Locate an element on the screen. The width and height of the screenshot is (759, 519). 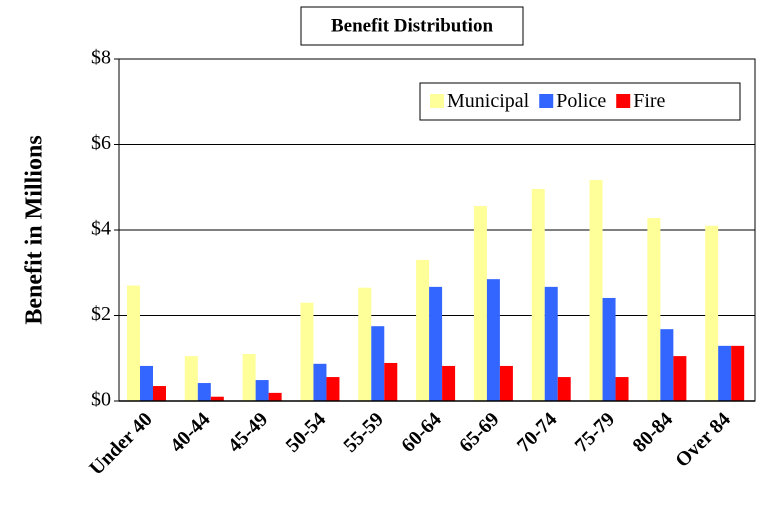
y-tick-label: $0 is located at coordinates (101, 400).